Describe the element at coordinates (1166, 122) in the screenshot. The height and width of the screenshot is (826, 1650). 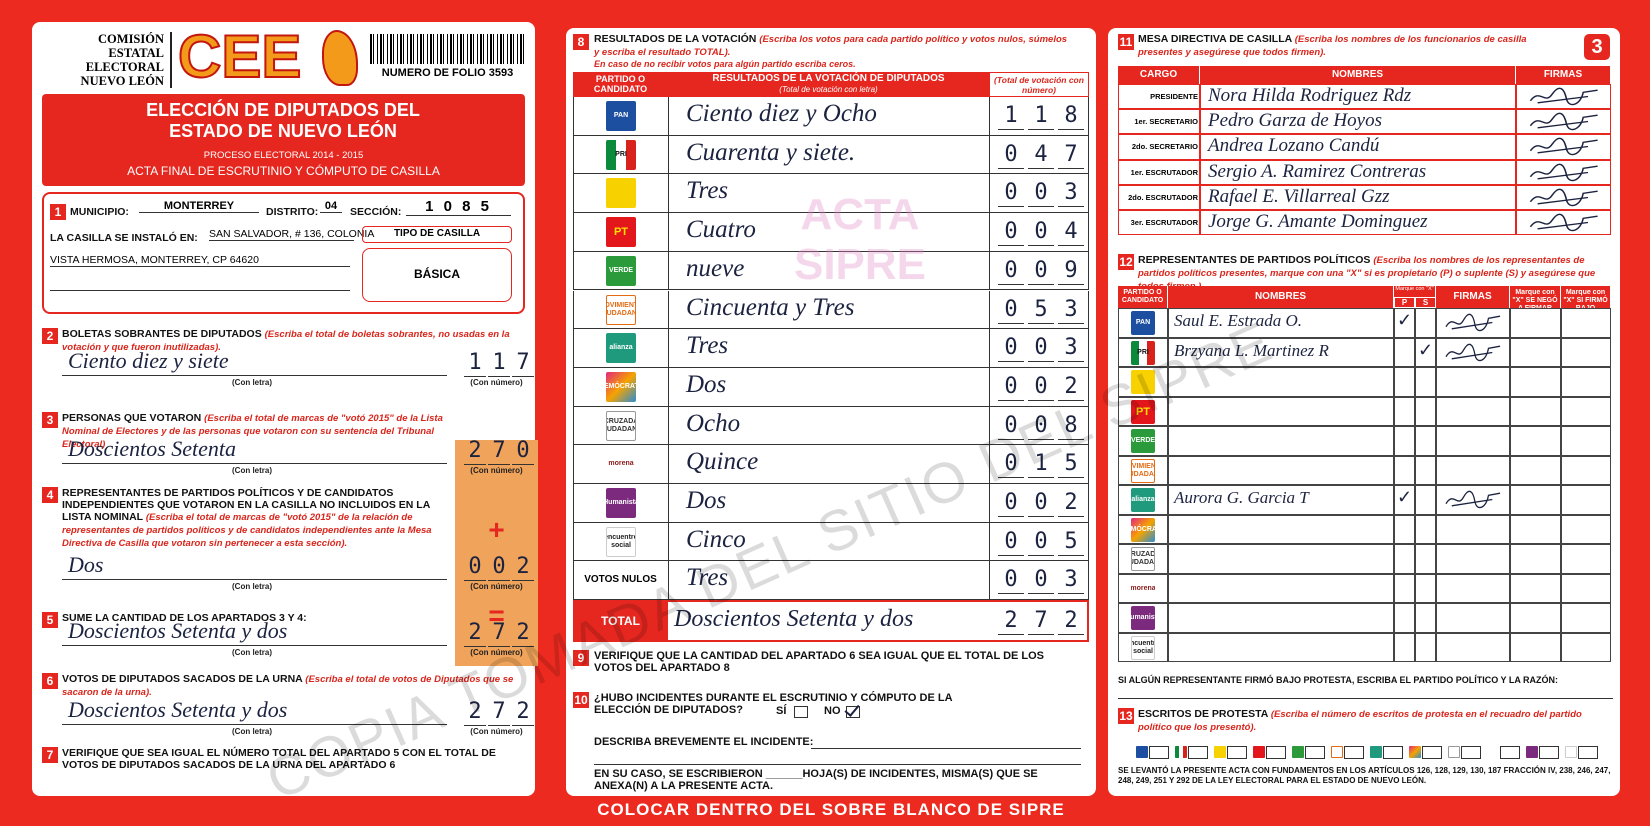
I see `board-role: 1er. SECRETARIO` at that location.